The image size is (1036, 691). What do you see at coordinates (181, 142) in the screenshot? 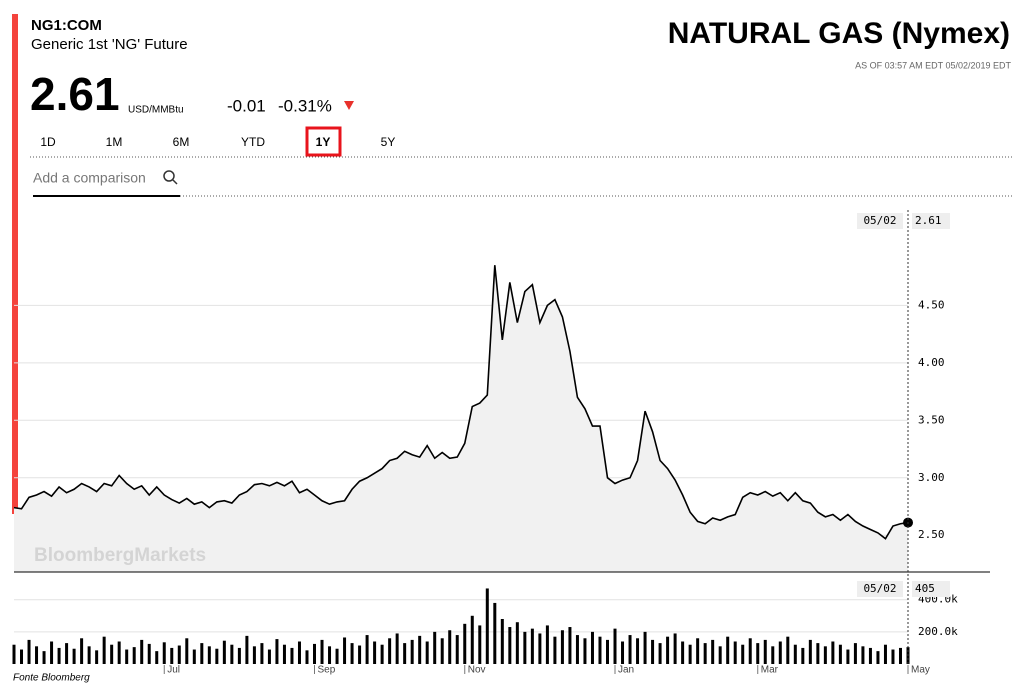
I see `range-button: 6M` at bounding box center [181, 142].